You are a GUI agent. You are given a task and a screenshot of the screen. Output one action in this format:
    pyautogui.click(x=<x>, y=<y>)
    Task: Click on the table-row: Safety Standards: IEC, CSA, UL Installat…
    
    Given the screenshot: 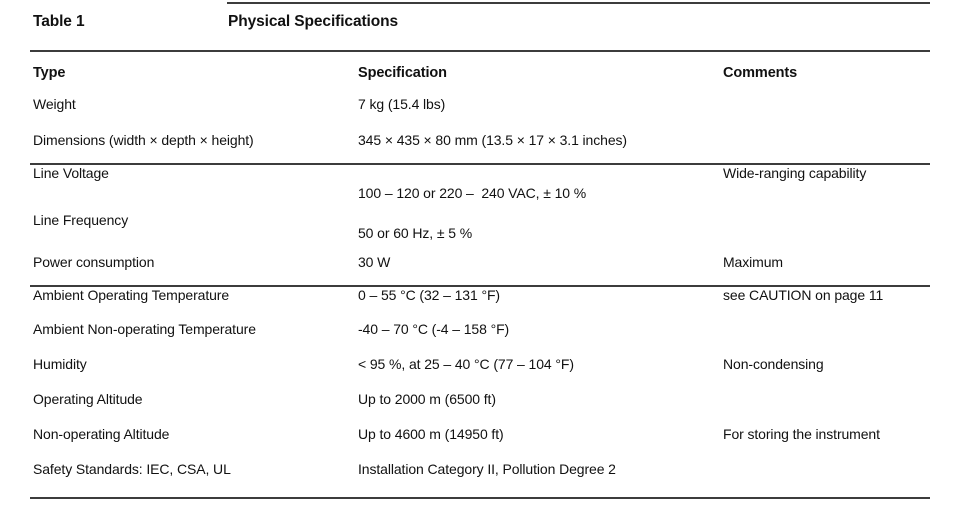 What is the action you would take?
    pyautogui.click(x=480, y=480)
    